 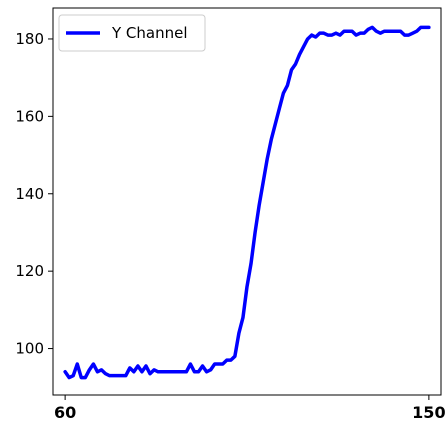 I want to click on y-axis: 100 120 140 160 180, so click(x=34, y=194).